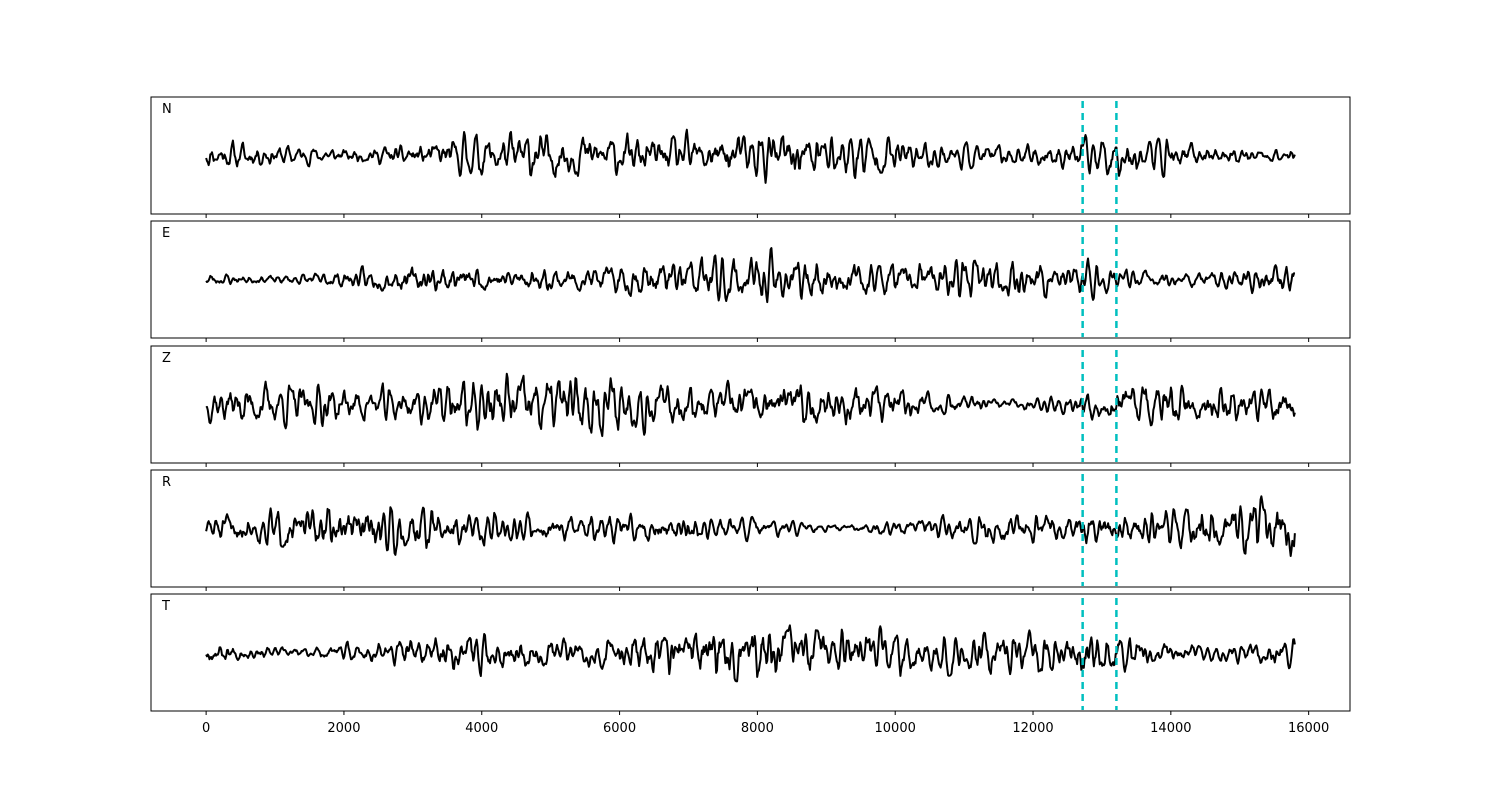  Describe the element at coordinates (1032, 728) in the screenshot. I see `x-tick-label: 12000` at that location.